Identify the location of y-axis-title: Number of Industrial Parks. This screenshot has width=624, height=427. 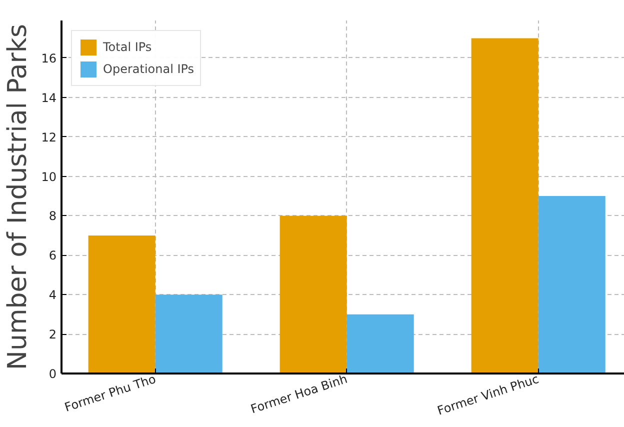
(18, 197).